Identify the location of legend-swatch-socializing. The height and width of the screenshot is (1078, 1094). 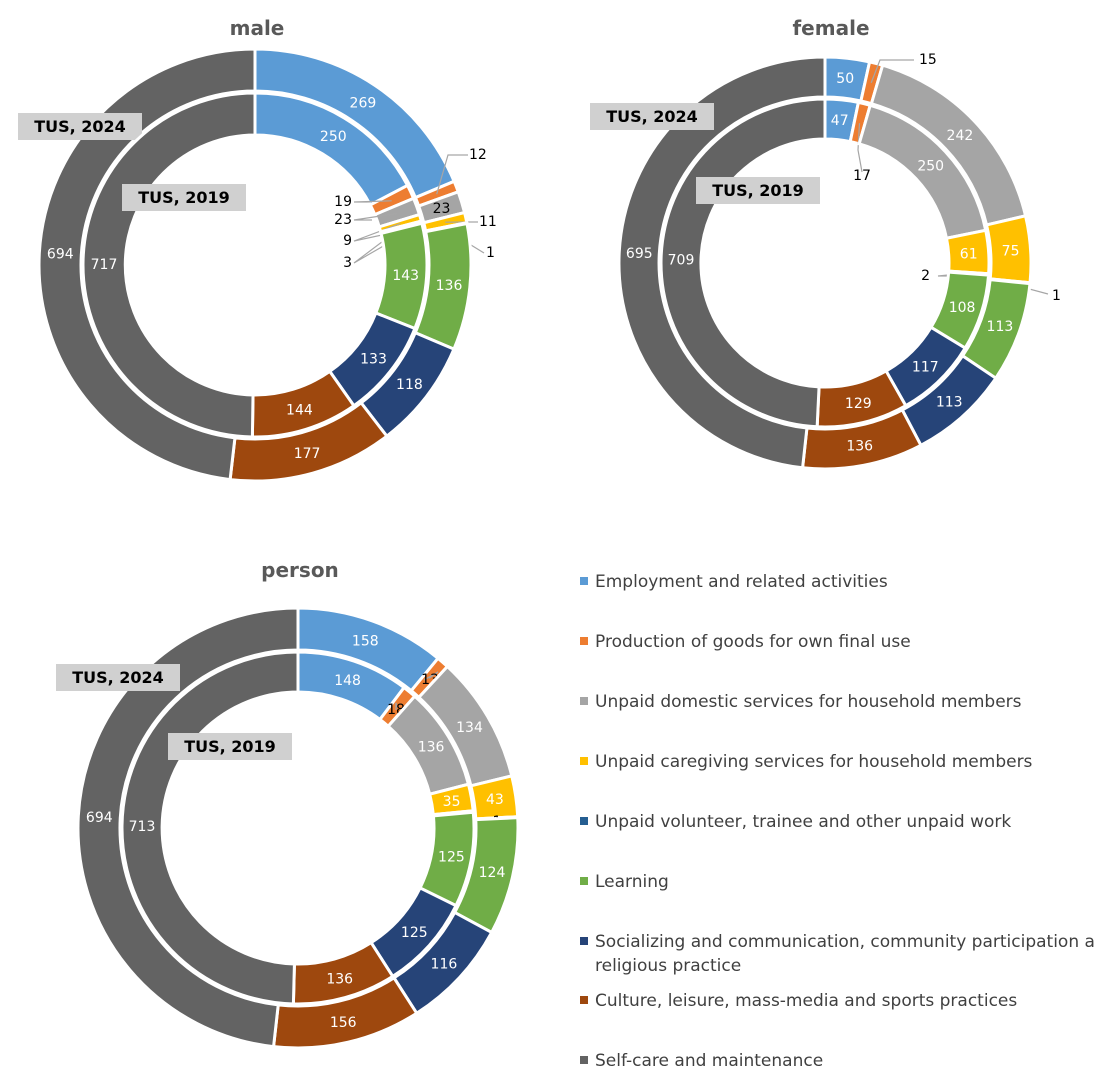
(584, 941).